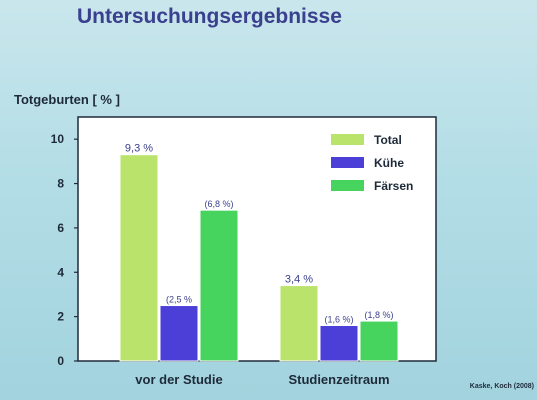 Image resolution: width=537 pixels, height=400 pixels. I want to click on data-label: (1,6 %), so click(338, 320).